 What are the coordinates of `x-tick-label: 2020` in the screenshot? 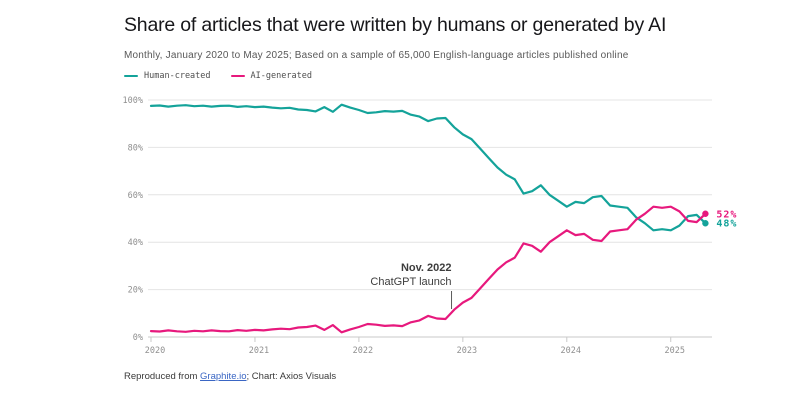 It's located at (155, 351).